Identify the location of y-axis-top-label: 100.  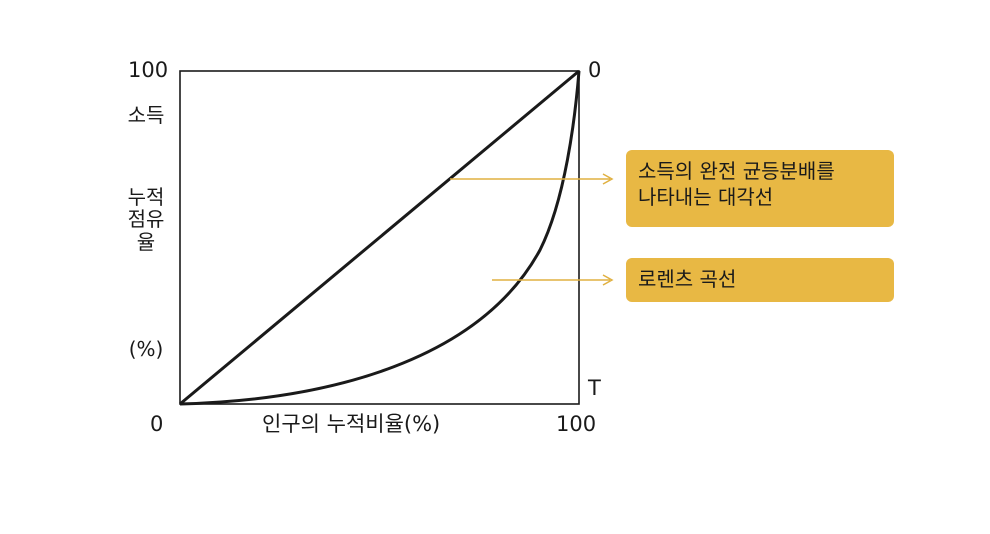
(148, 70).